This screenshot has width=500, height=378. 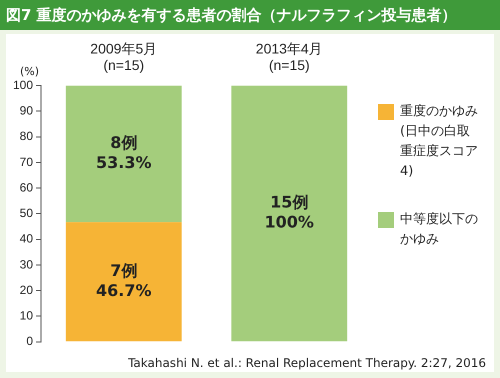 What do you see at coordinates (30, 71) in the screenshot?
I see `y-axis-title: (%)` at bounding box center [30, 71].